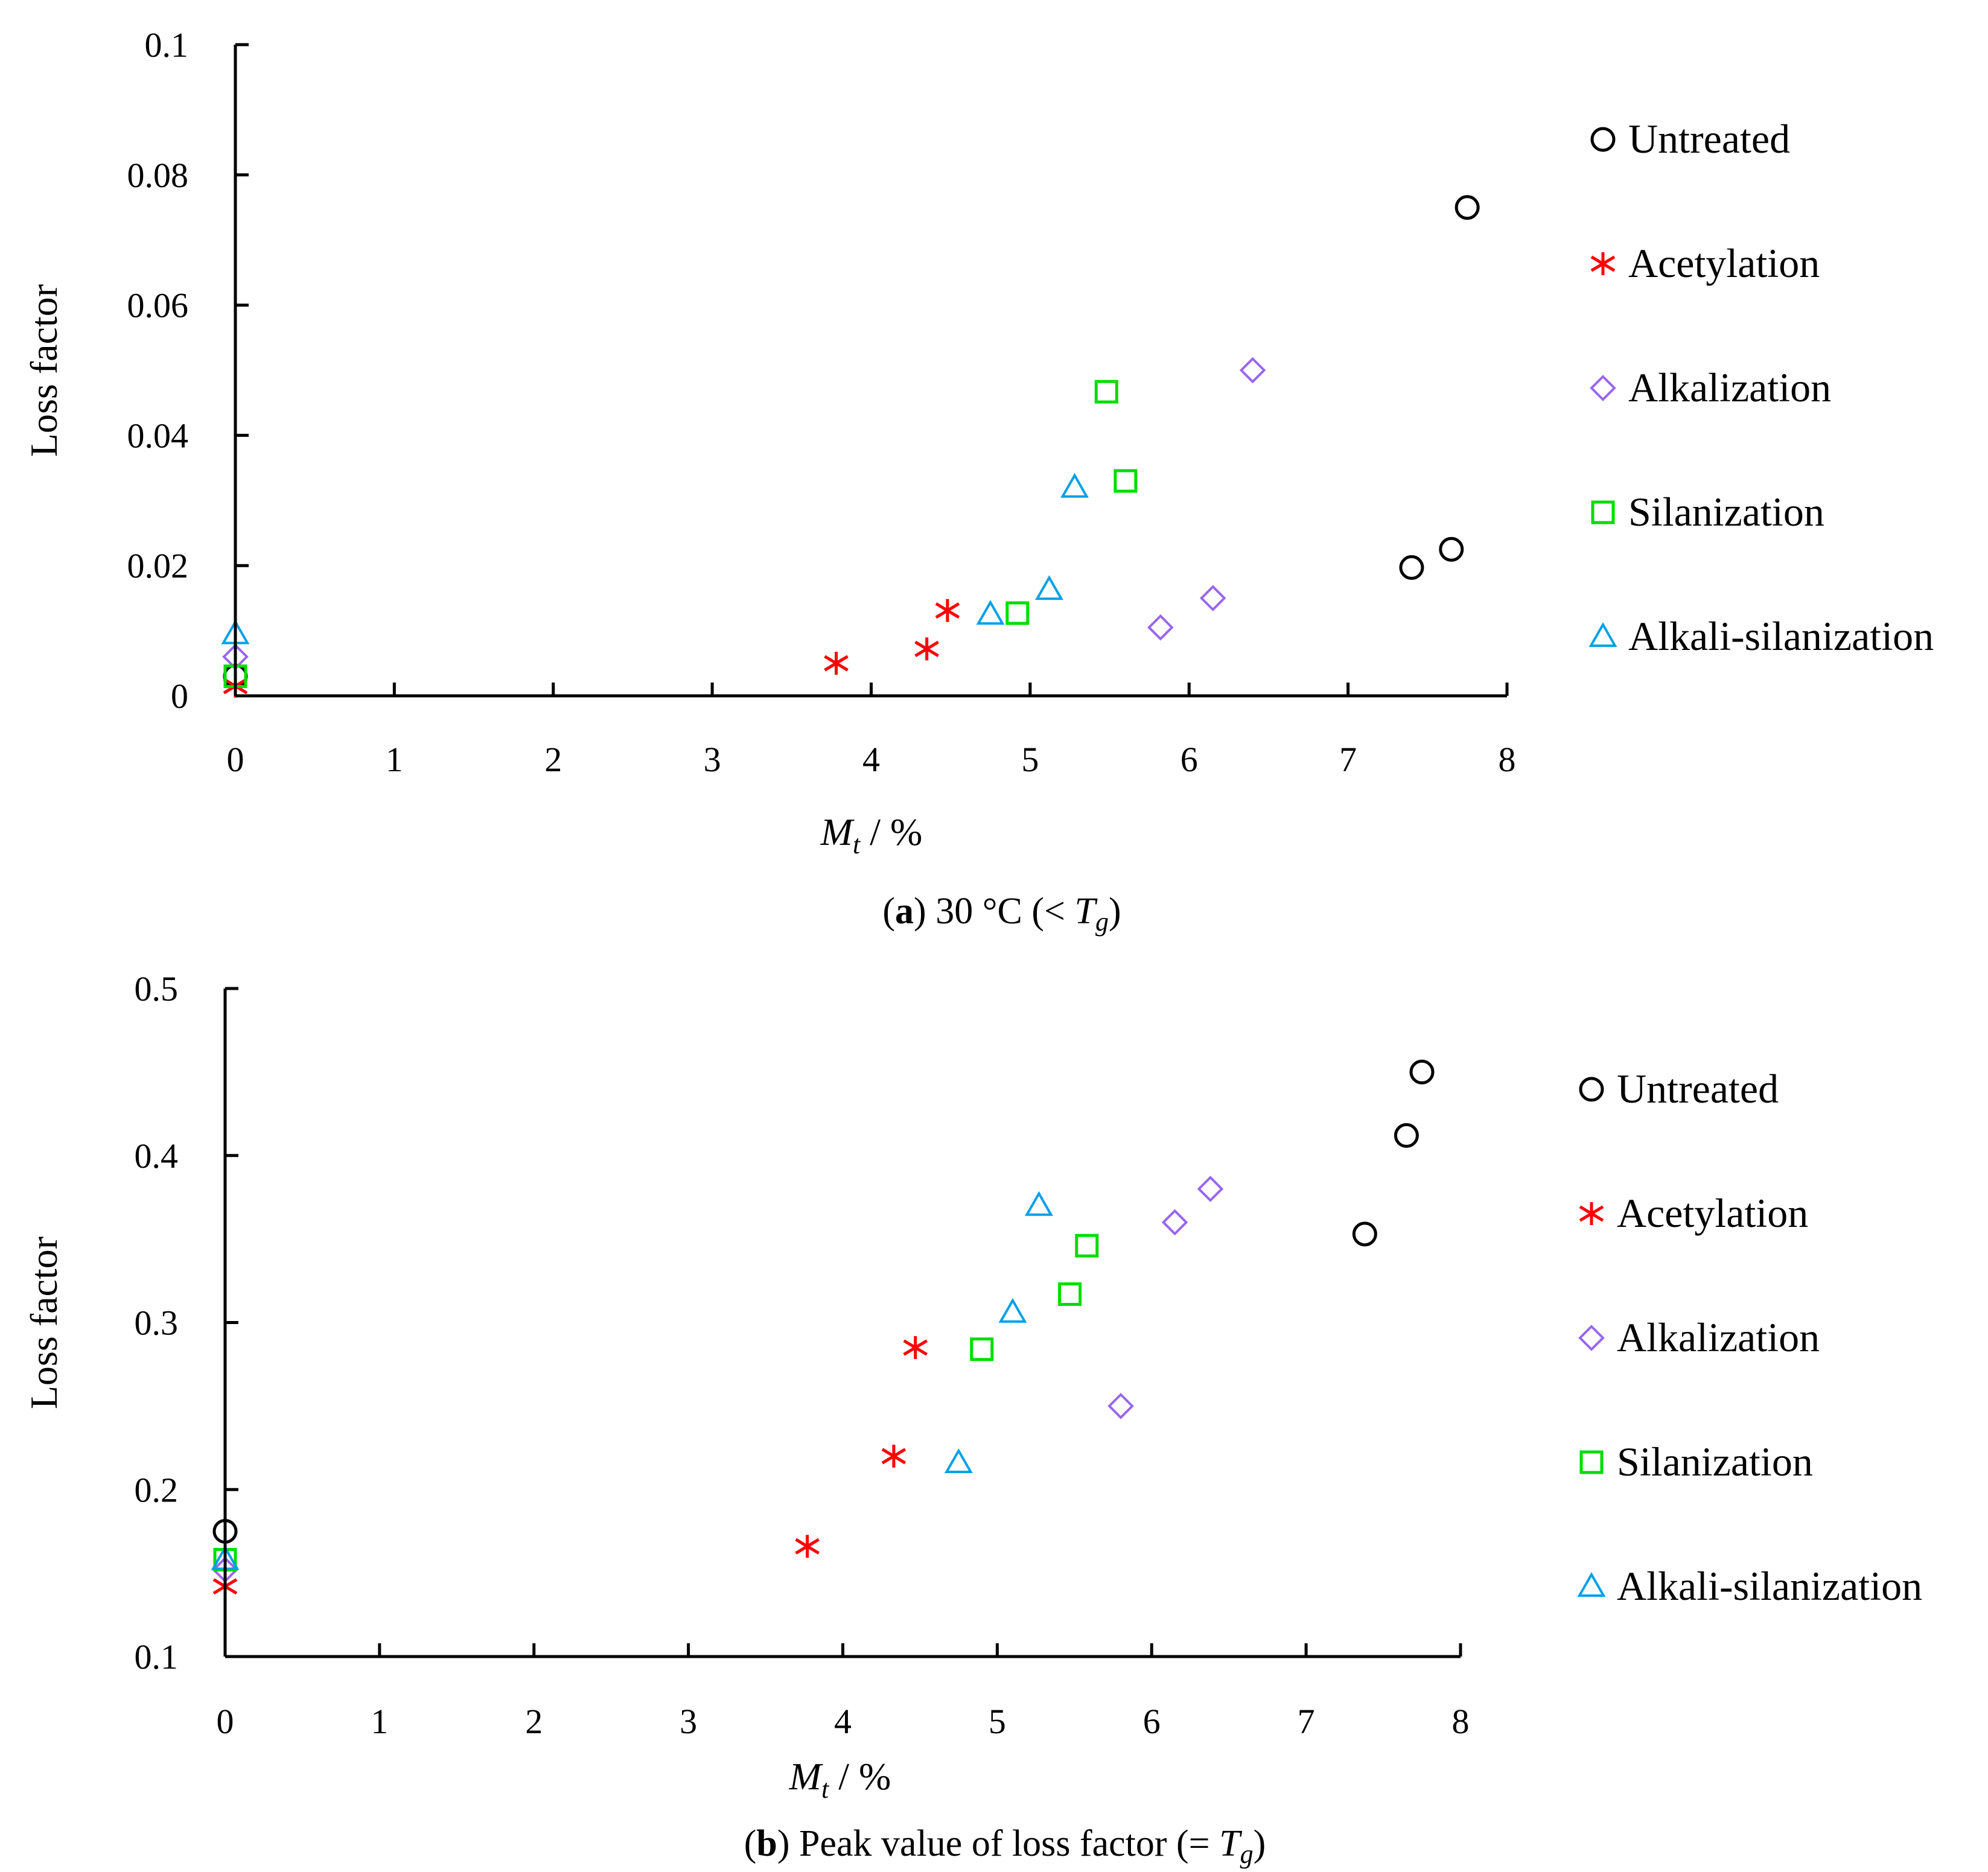 This screenshot has height=1872, width=1988. Describe the element at coordinates (1306, 1722) in the screenshot. I see `panel-b-x-tick-label: 7` at that location.